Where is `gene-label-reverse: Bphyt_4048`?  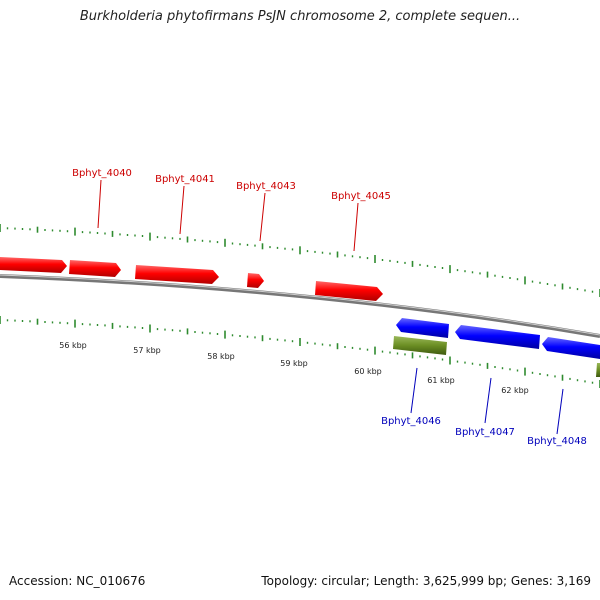
gene-label-reverse: Bphyt_4048 is located at coordinates (557, 441).